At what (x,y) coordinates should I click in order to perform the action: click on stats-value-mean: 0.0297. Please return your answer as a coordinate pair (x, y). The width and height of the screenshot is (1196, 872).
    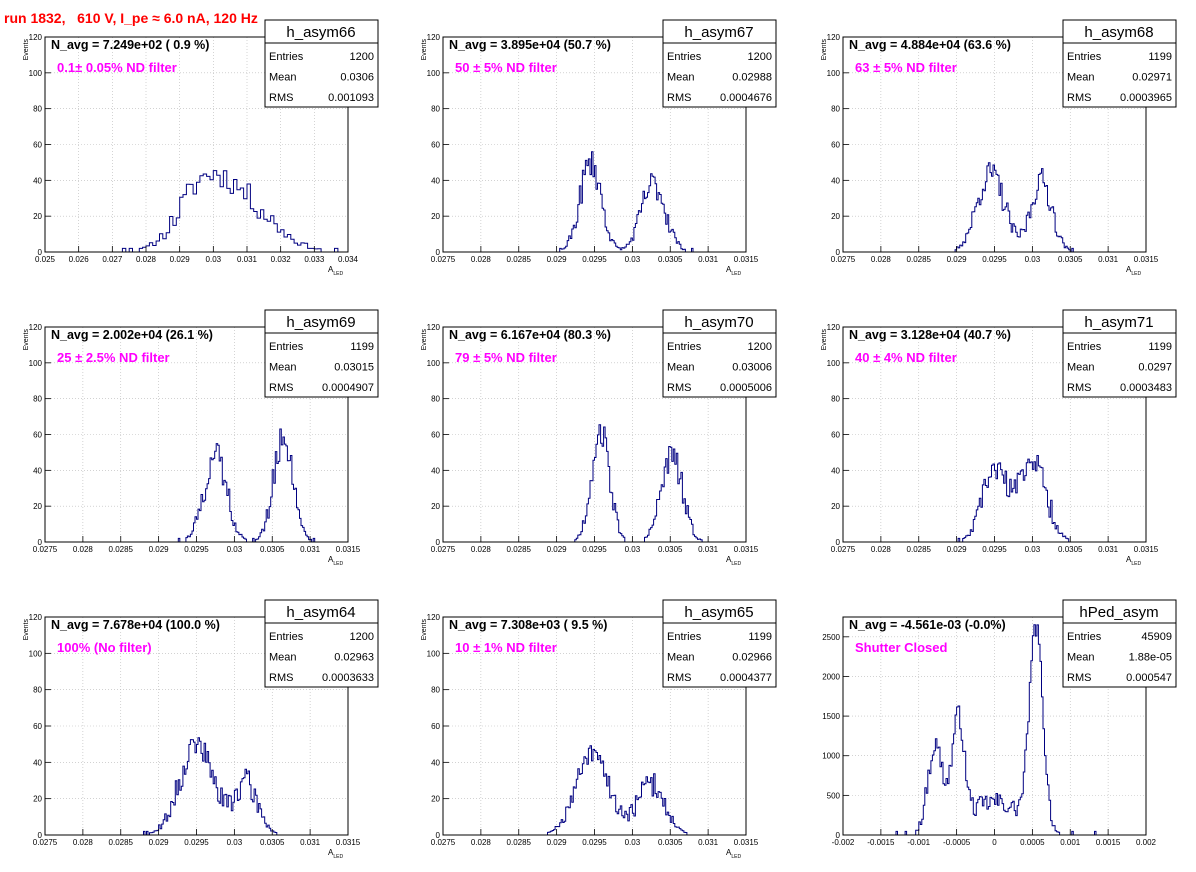
    Looking at the image, I should click on (1155, 368).